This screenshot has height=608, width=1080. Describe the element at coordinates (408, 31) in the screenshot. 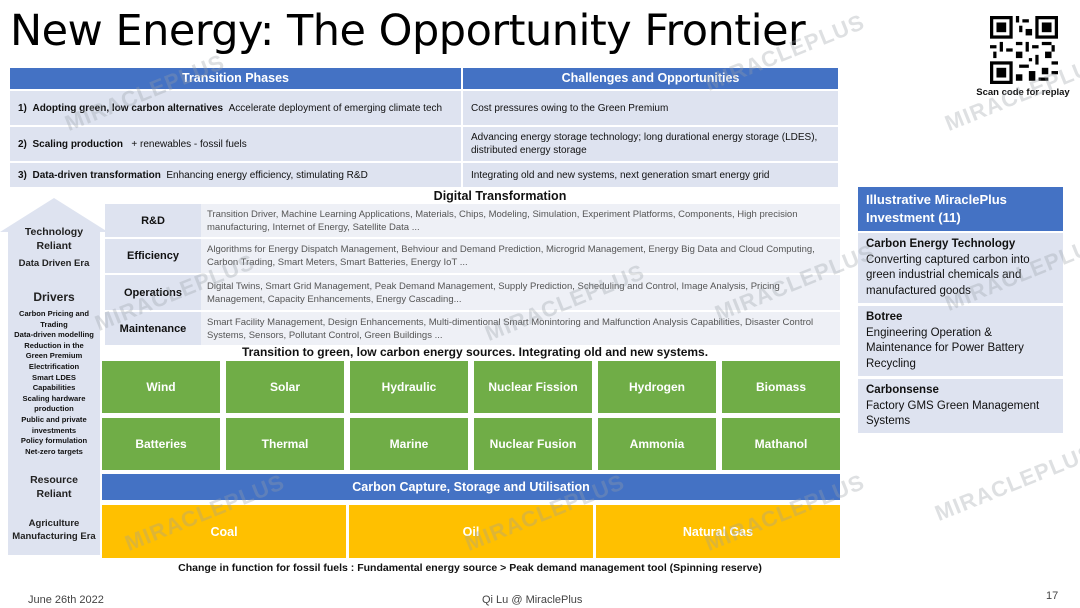

I see `page-title: New Energy: The Opportunity Frontier` at that location.